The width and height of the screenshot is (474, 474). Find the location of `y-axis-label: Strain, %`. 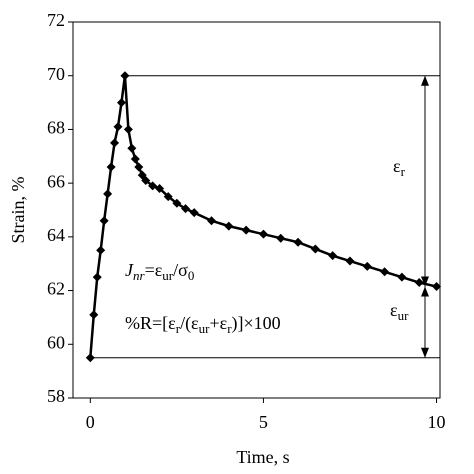

y-axis-label: Strain, % is located at coordinates (18, 210).